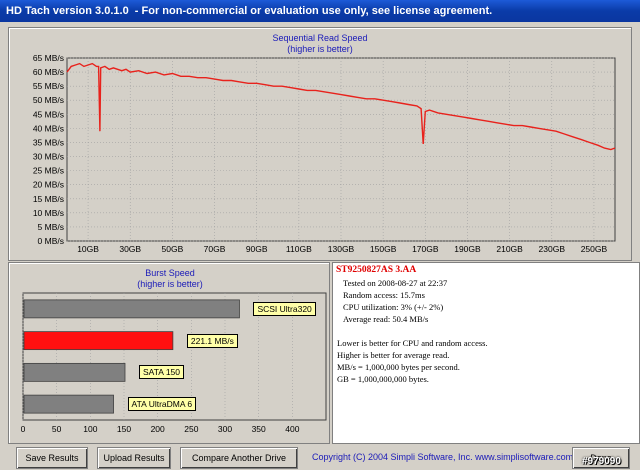 Image resolution: width=640 pixels, height=470 pixels. I want to click on read-y-tick-label: 15 MB/s, so click(48, 199).